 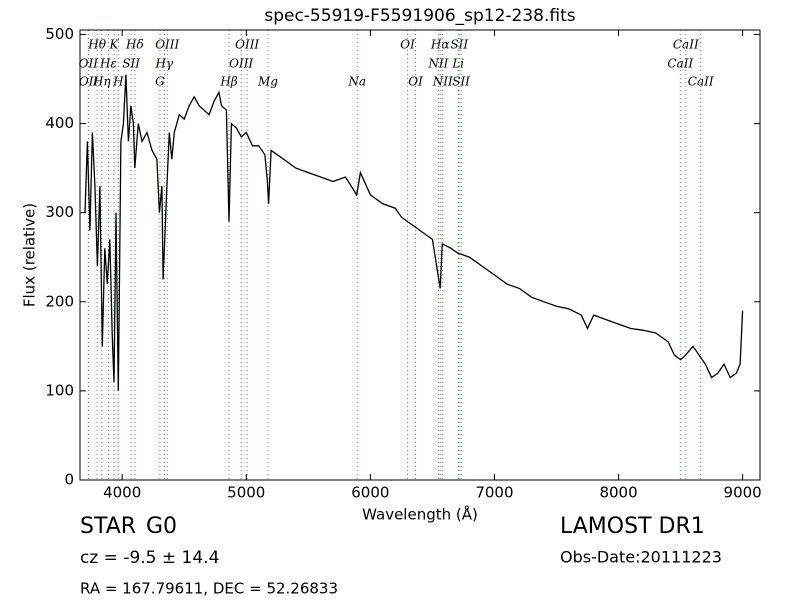 What do you see at coordinates (69, 480) in the screenshot?
I see `y-tick-label: 0` at bounding box center [69, 480].